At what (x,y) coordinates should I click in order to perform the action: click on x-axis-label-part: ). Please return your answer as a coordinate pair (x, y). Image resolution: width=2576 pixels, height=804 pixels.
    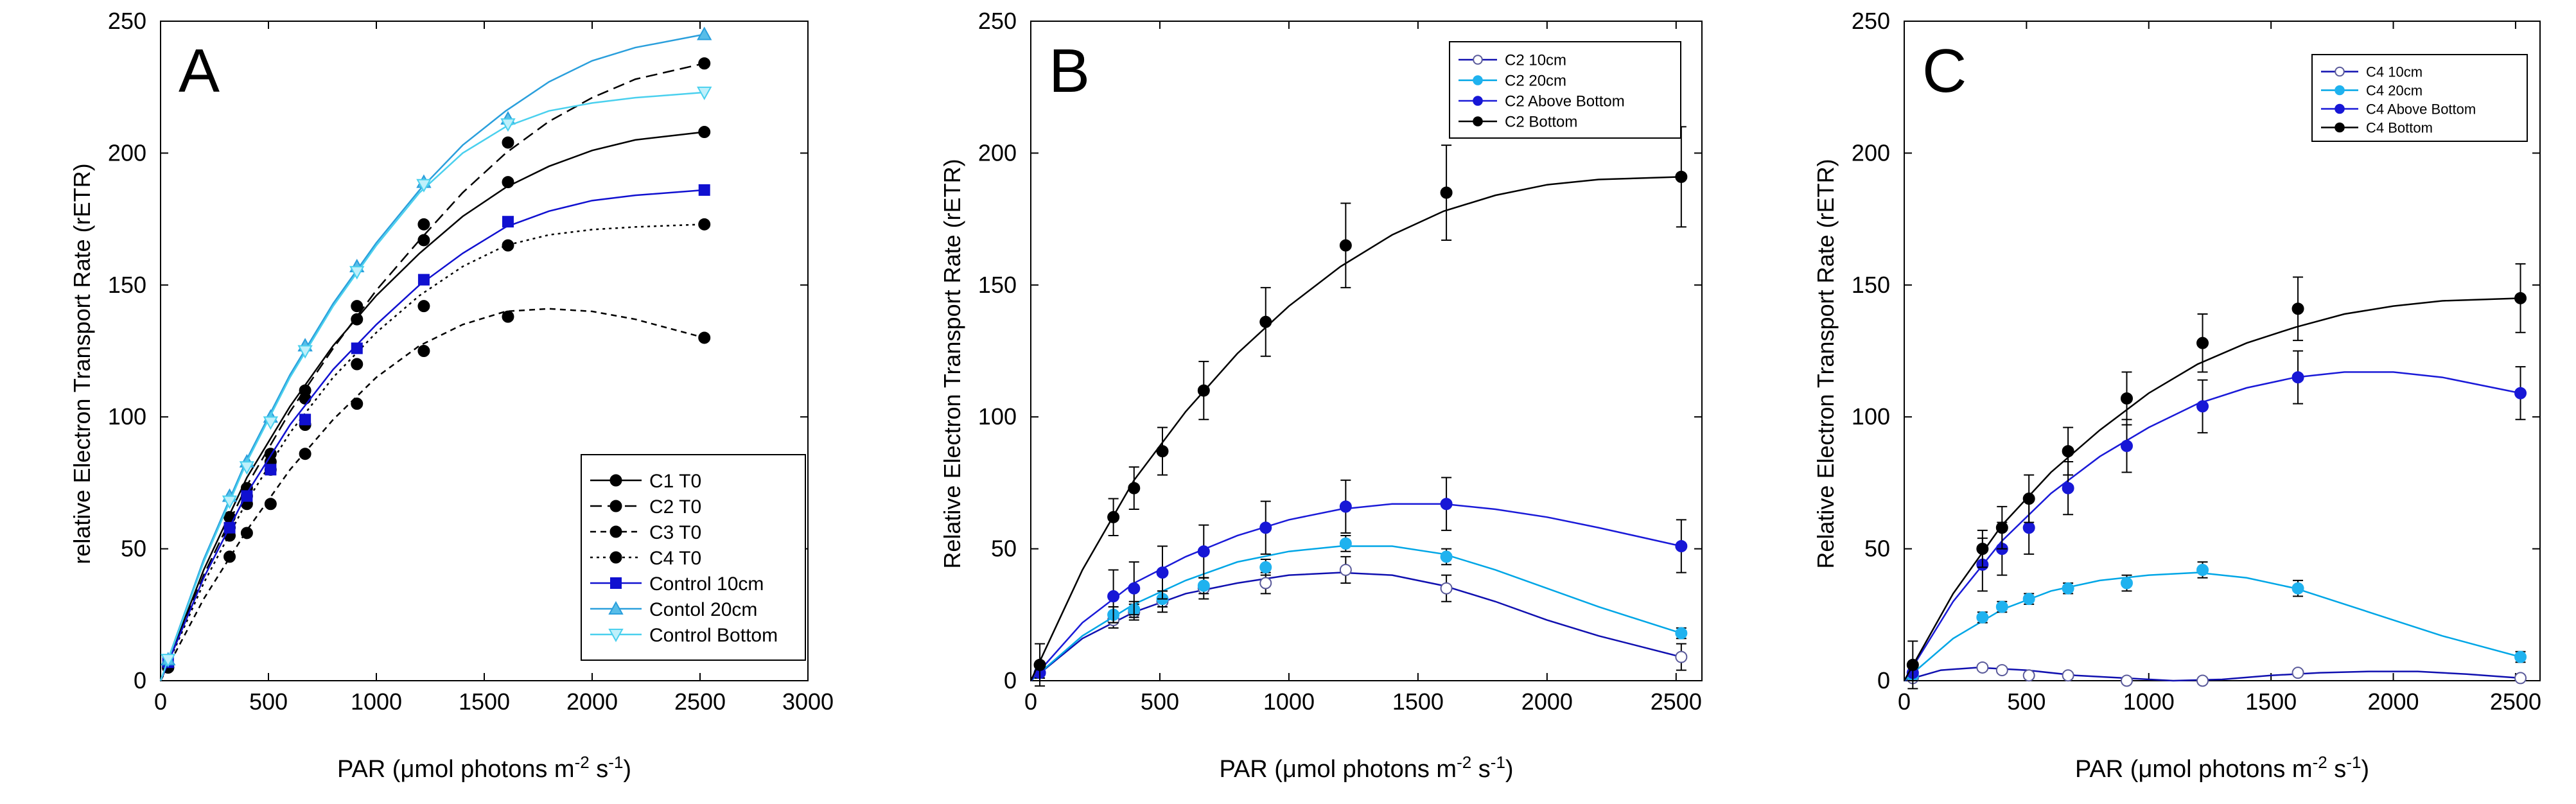
    Looking at the image, I should click on (627, 769).